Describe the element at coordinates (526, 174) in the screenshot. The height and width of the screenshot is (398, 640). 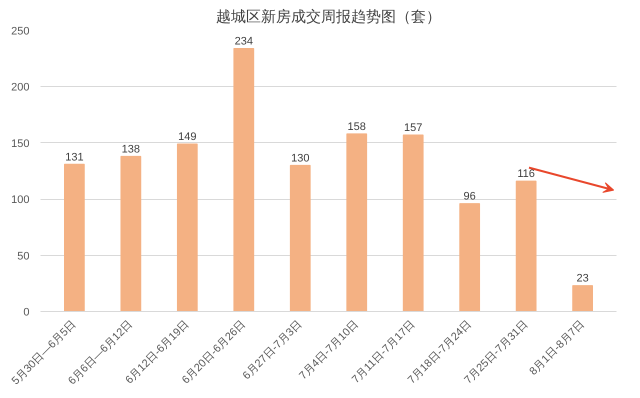
I see `data-label: 116` at that location.